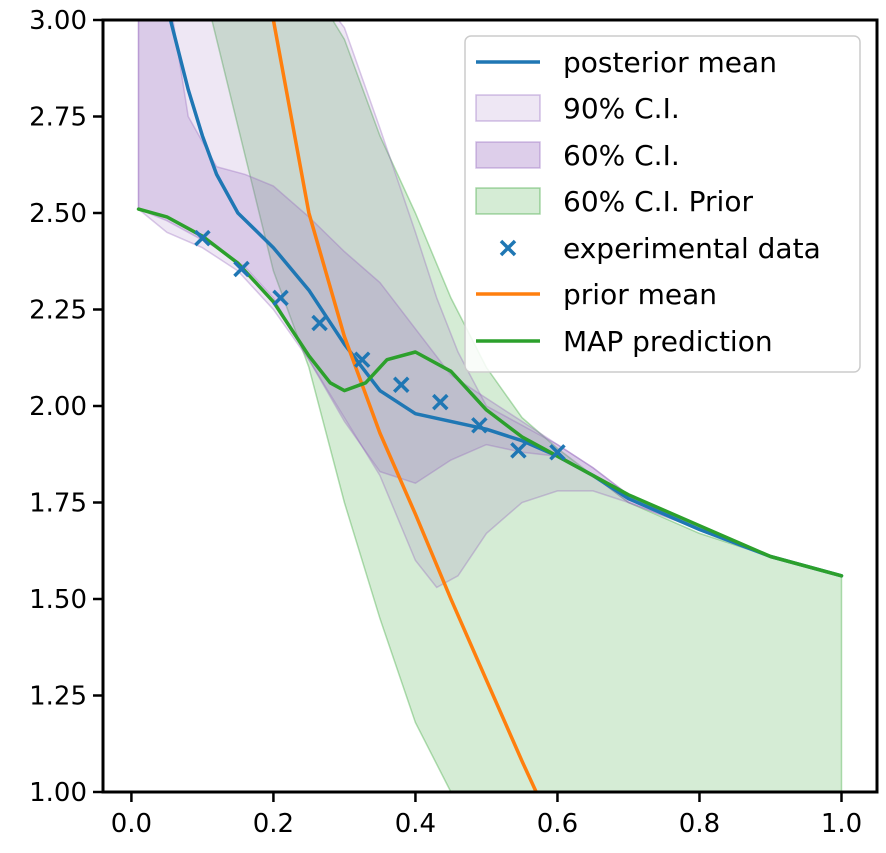 The height and width of the screenshot is (853, 886). What do you see at coordinates (58, 407) in the screenshot?
I see `y-tick-label: 2.00` at bounding box center [58, 407].